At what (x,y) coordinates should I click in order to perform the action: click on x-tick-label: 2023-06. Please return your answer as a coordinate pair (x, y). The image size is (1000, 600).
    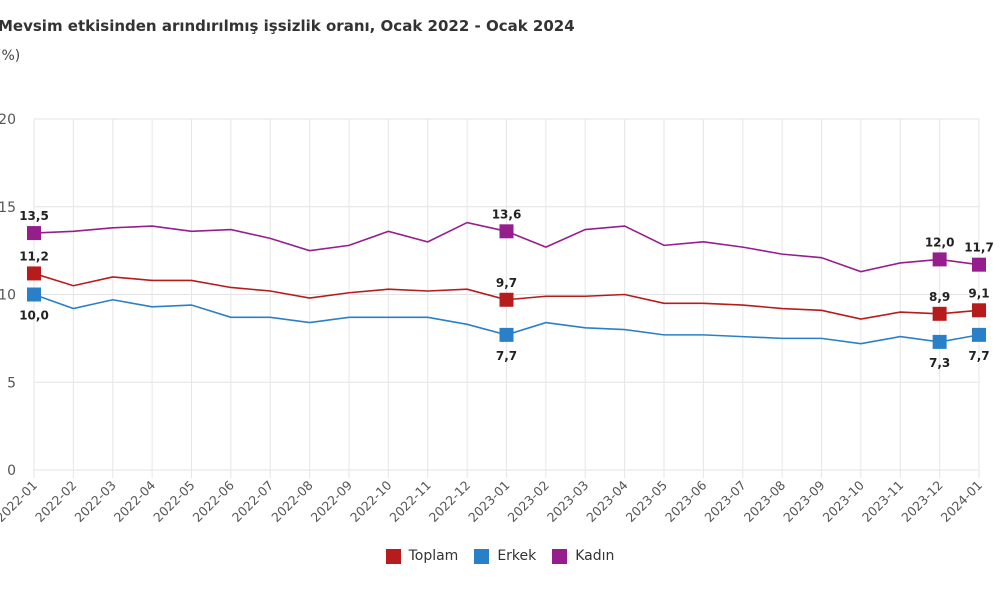
    Looking at the image, I should click on (686, 501).